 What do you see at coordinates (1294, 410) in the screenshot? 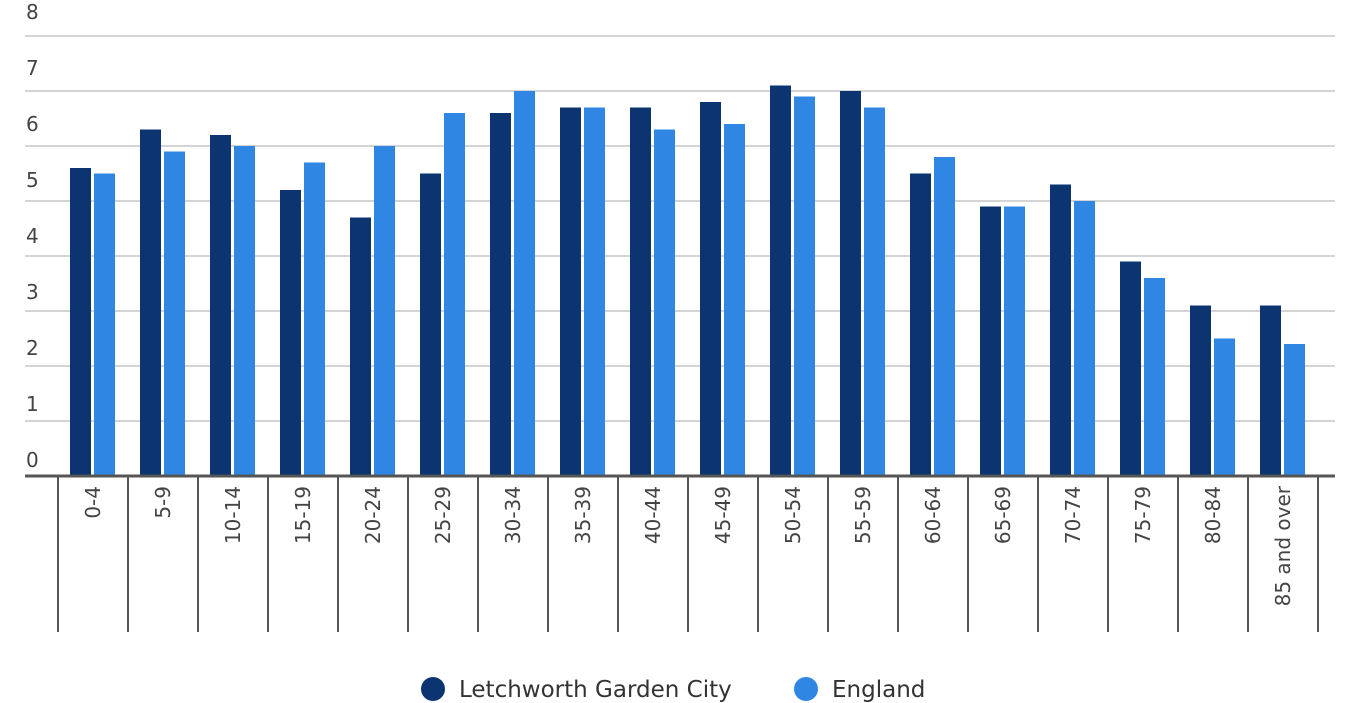
I see `bar-england-85-and-over` at bounding box center [1294, 410].